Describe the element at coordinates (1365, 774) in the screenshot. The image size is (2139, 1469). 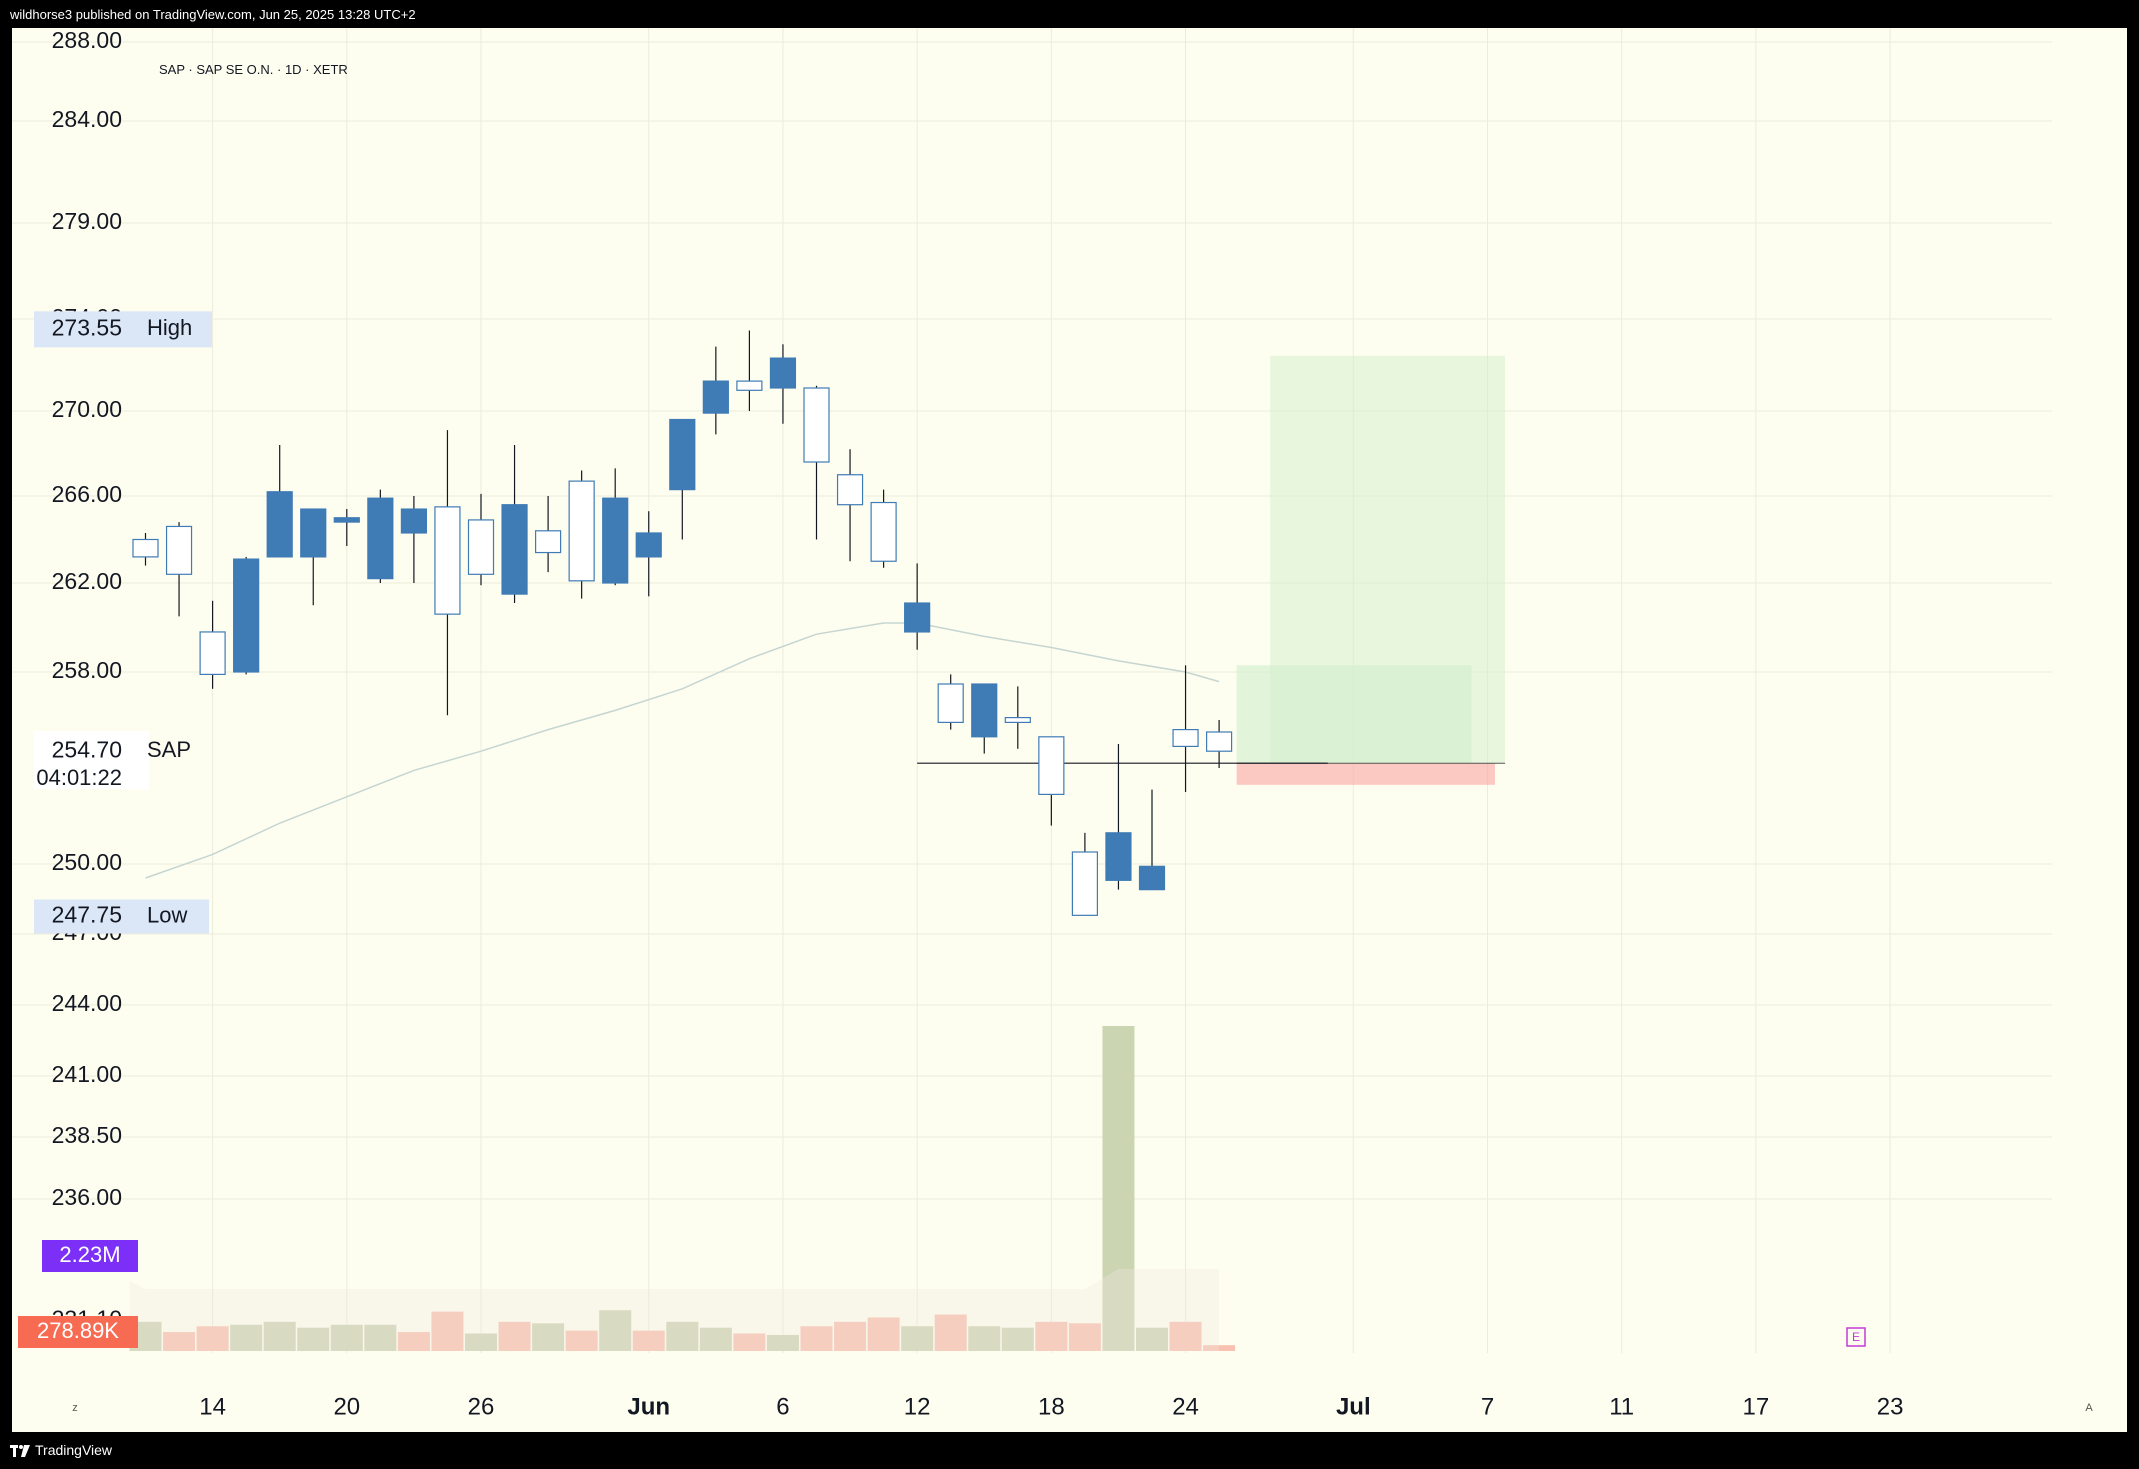
I see `stop-zone` at that location.